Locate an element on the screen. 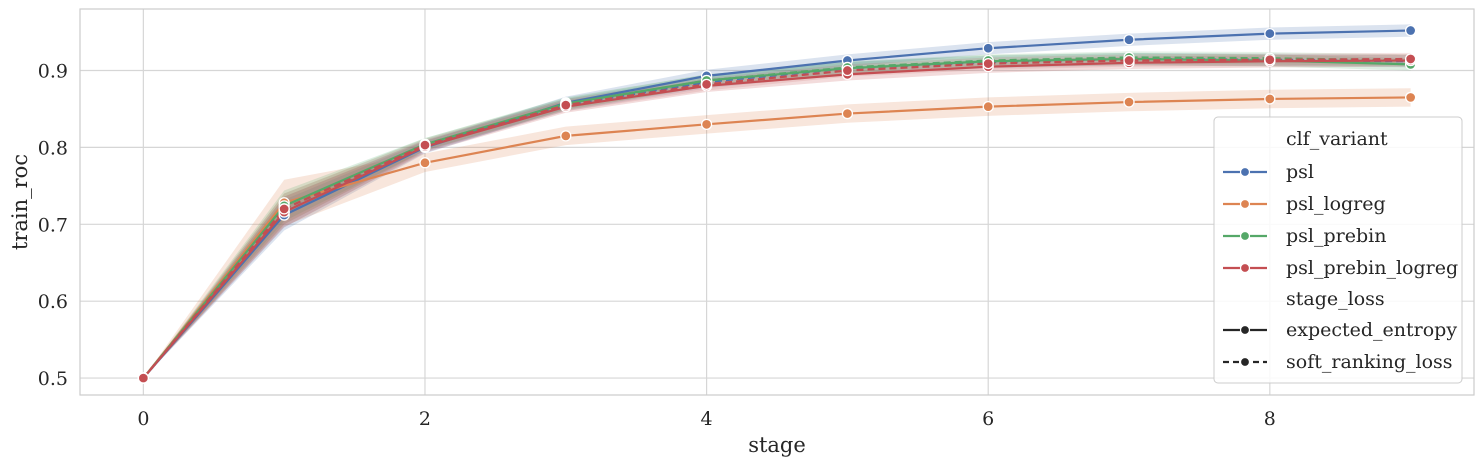 The height and width of the screenshot is (466, 1484). x-tick-label: 8 is located at coordinates (1270, 419).